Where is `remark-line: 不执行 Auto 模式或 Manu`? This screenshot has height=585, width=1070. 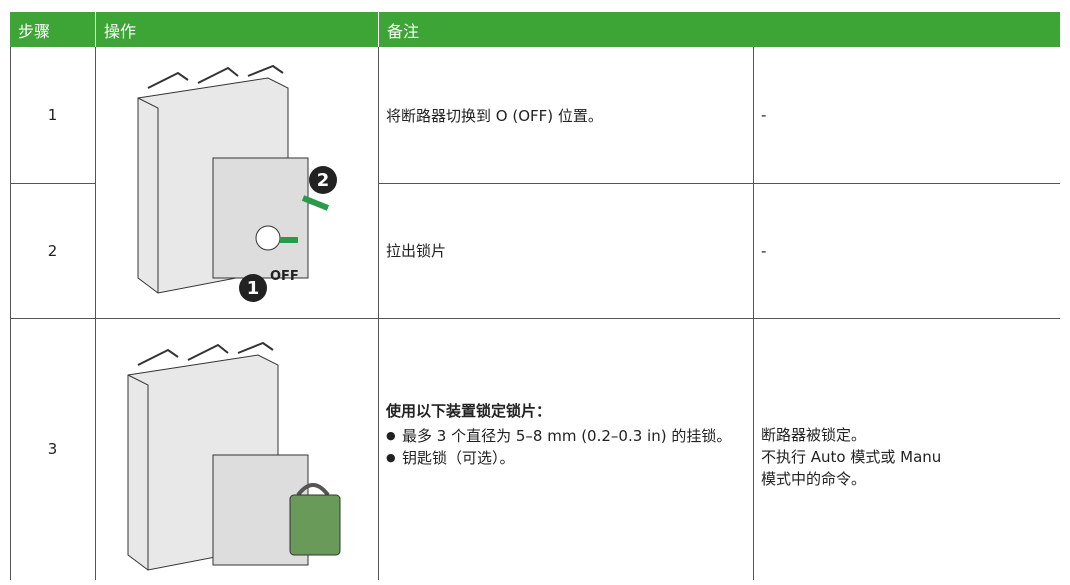
remark-line: 不执行 Auto 模式或 Manu is located at coordinates (851, 457).